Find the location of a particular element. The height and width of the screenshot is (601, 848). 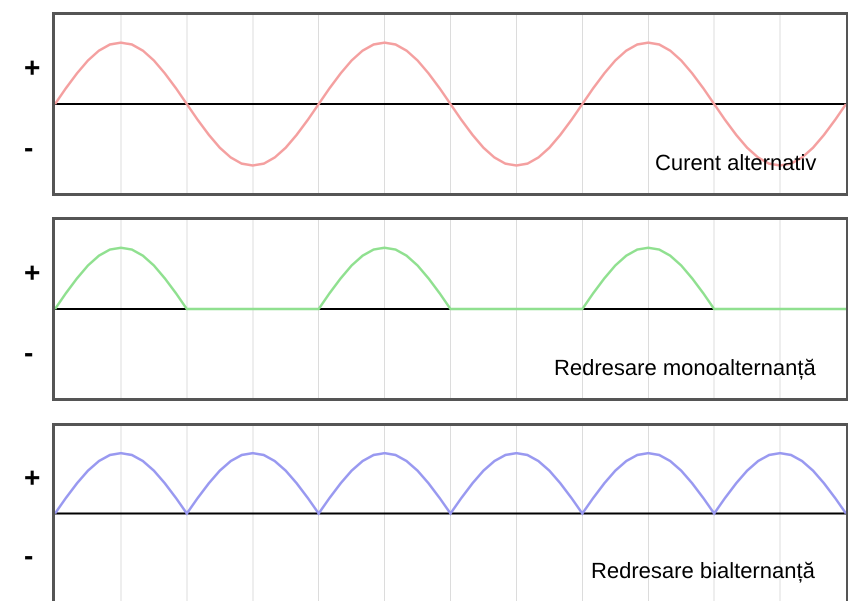

text: Redresare bialternanță is located at coordinates (703, 570).